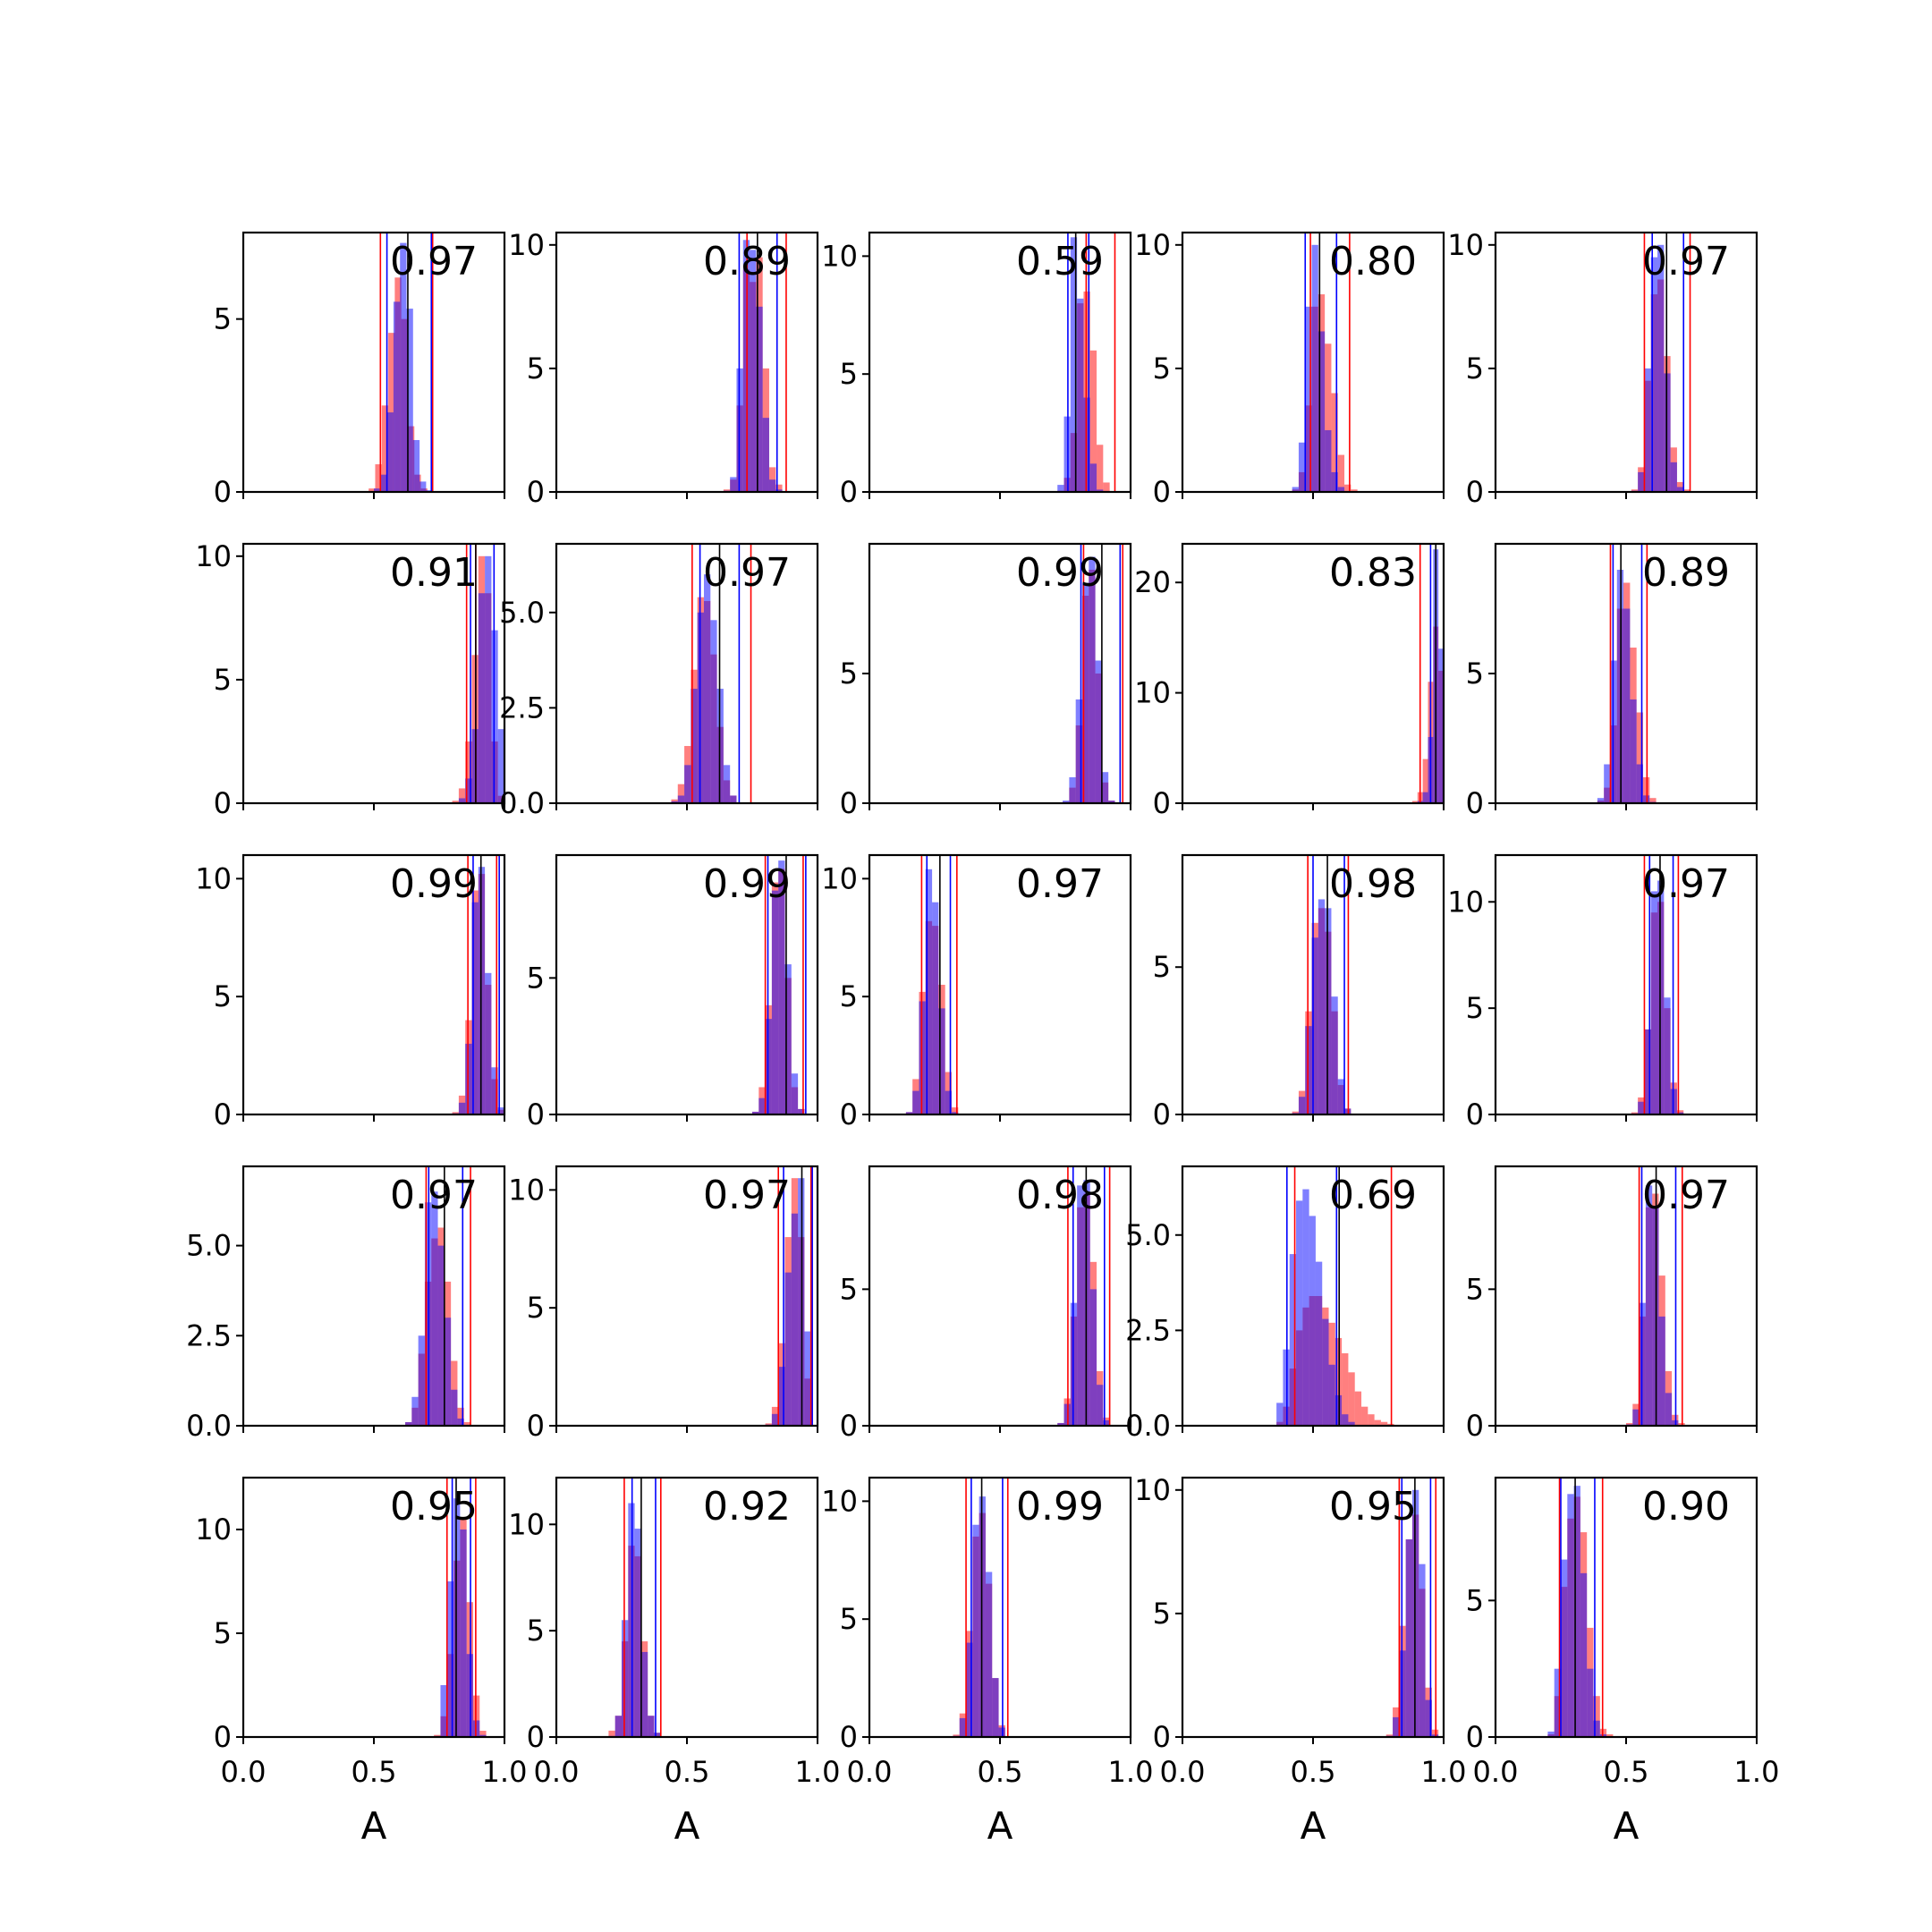 This screenshot has height=1932, width=1932. What do you see at coordinates (350, 992) in the screenshot?
I see `panel-3-1: 0.99 0 5 10` at bounding box center [350, 992].